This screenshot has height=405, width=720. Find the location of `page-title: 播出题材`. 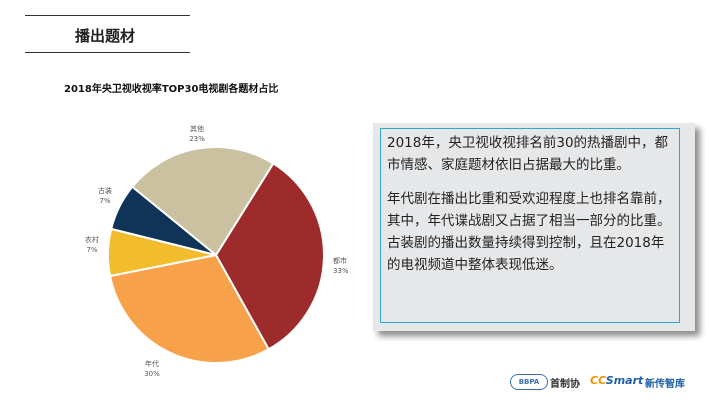

page-title: 播出题材 is located at coordinates (105, 36).